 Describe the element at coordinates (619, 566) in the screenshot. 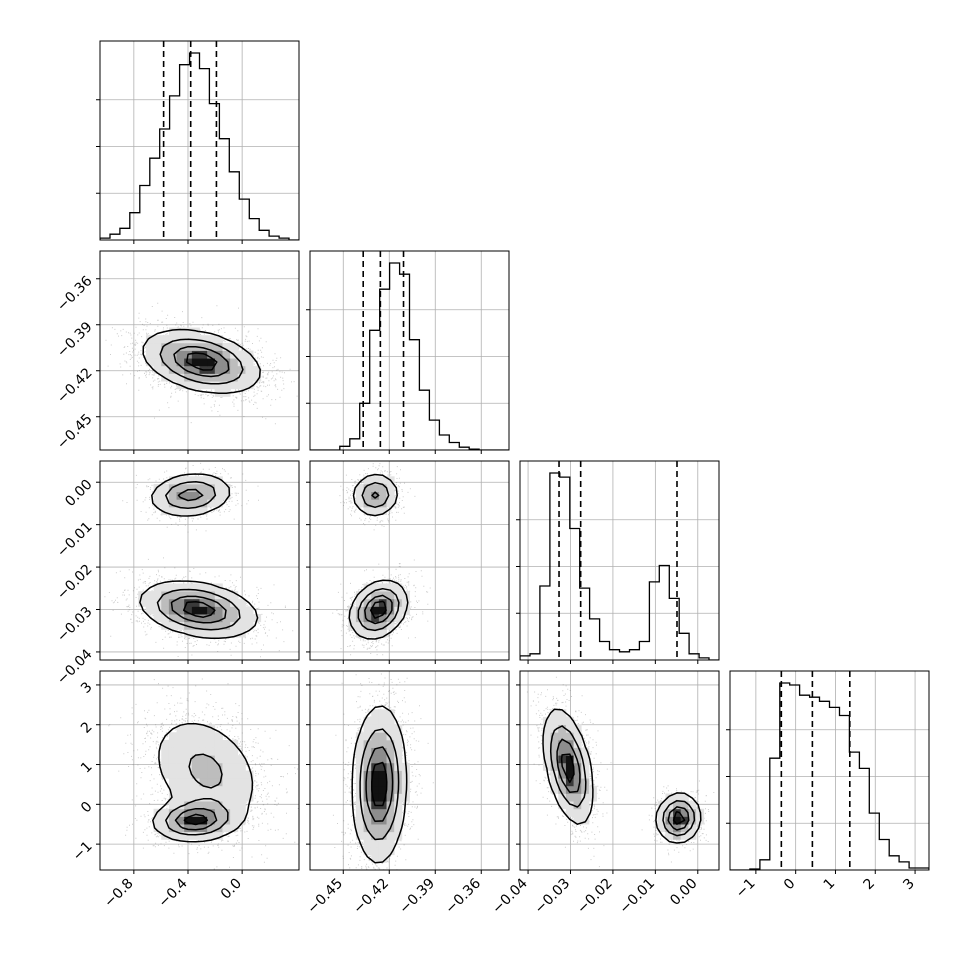

I see `histogram-step` at that location.